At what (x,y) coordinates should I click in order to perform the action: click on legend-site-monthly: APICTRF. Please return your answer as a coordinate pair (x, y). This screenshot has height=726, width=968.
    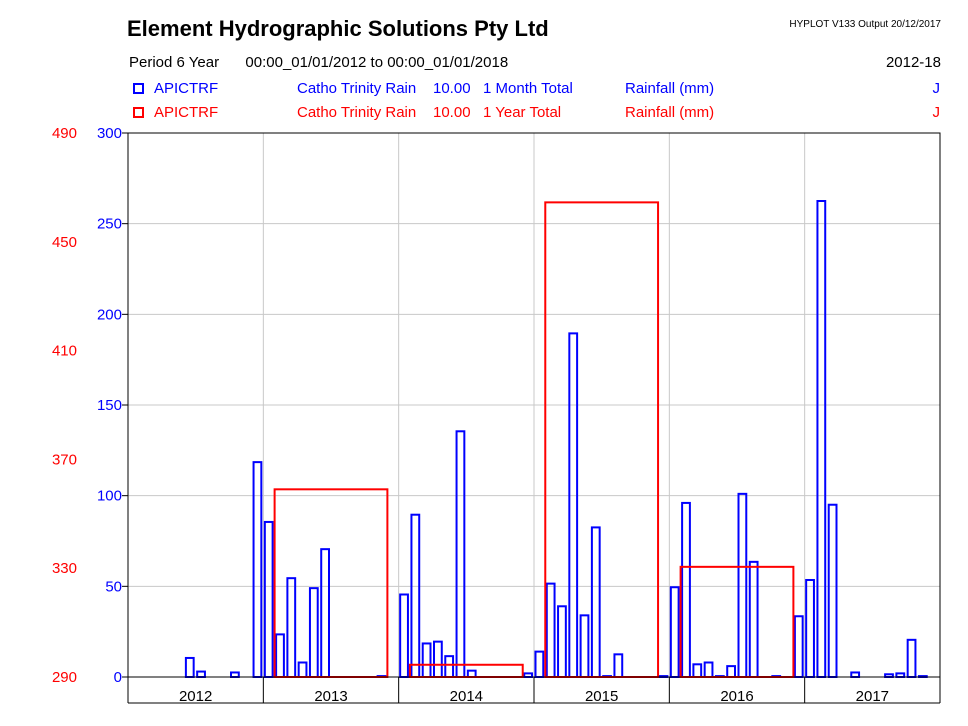
    Looking at the image, I should click on (186, 88).